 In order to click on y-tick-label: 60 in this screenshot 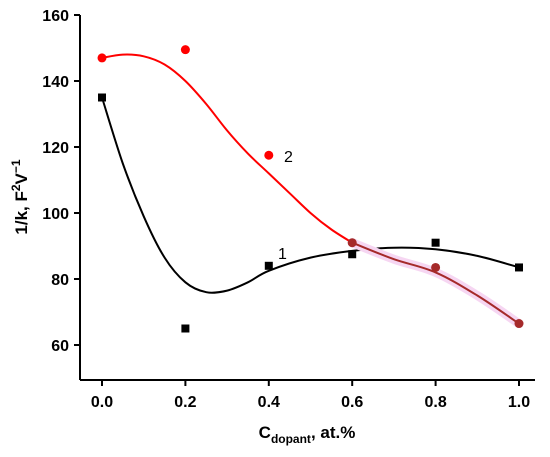, I will do `click(60, 346)`.